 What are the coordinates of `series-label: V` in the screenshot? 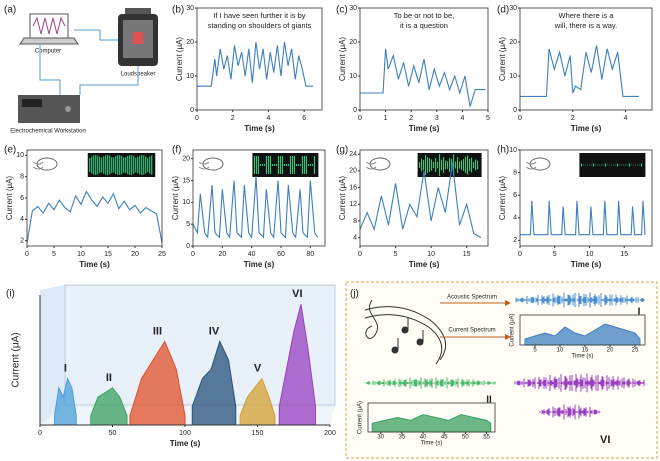 It's located at (258, 368).